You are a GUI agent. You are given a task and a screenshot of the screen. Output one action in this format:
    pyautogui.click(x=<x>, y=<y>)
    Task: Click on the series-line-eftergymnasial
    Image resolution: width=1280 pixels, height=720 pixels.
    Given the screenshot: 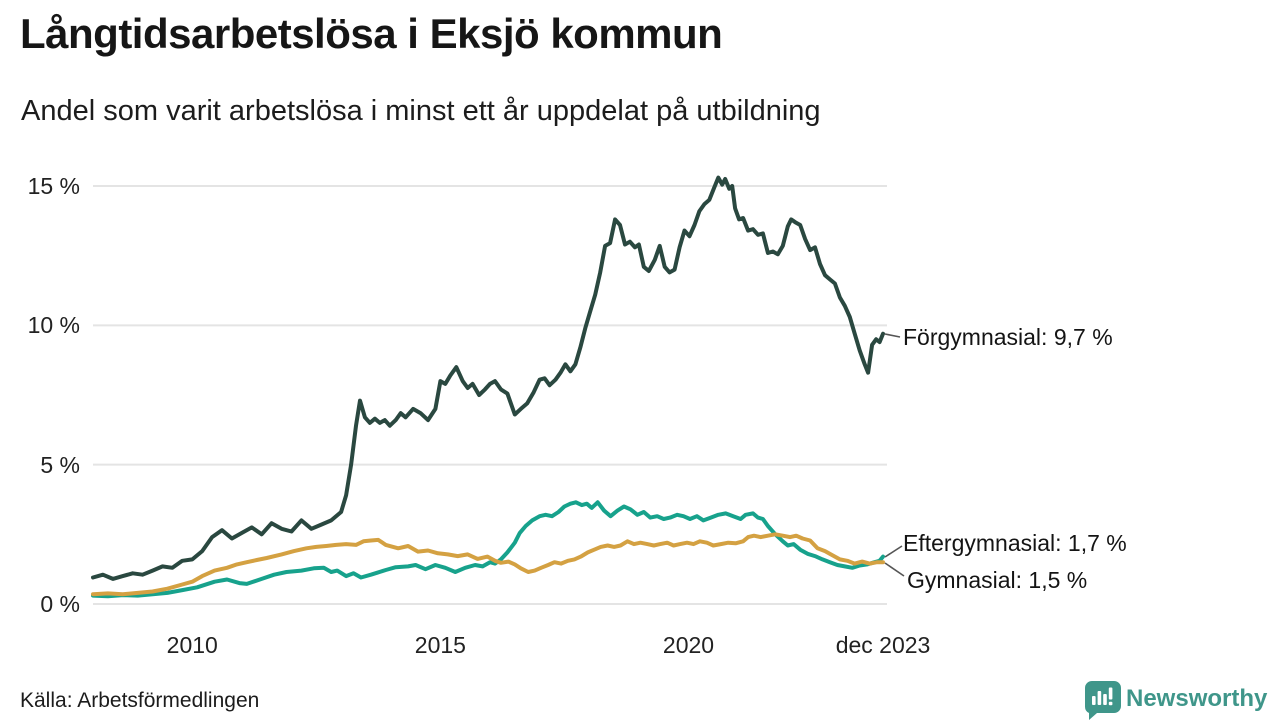 What is the action you would take?
    pyautogui.click(x=488, y=549)
    